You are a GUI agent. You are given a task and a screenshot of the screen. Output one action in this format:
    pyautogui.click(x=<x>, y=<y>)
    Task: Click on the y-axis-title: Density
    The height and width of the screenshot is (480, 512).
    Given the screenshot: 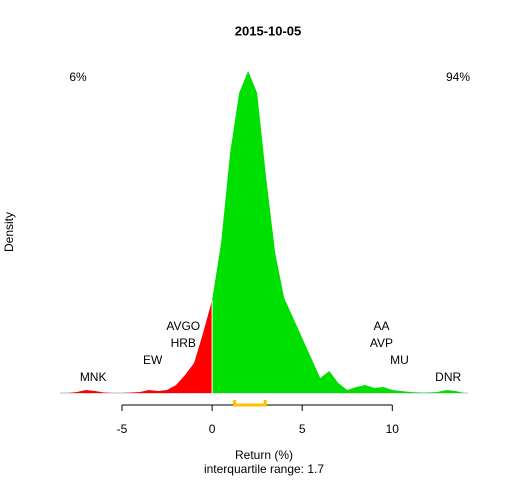 What is the action you would take?
    pyautogui.click(x=9, y=232)
    